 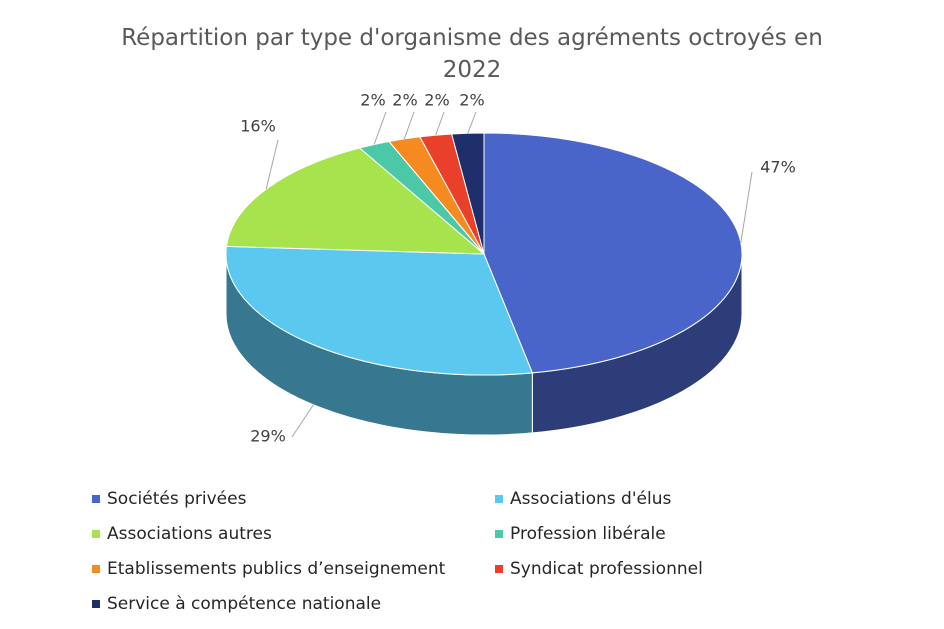 What do you see at coordinates (778, 167) in the screenshot?
I see `data-label: 47%` at bounding box center [778, 167].